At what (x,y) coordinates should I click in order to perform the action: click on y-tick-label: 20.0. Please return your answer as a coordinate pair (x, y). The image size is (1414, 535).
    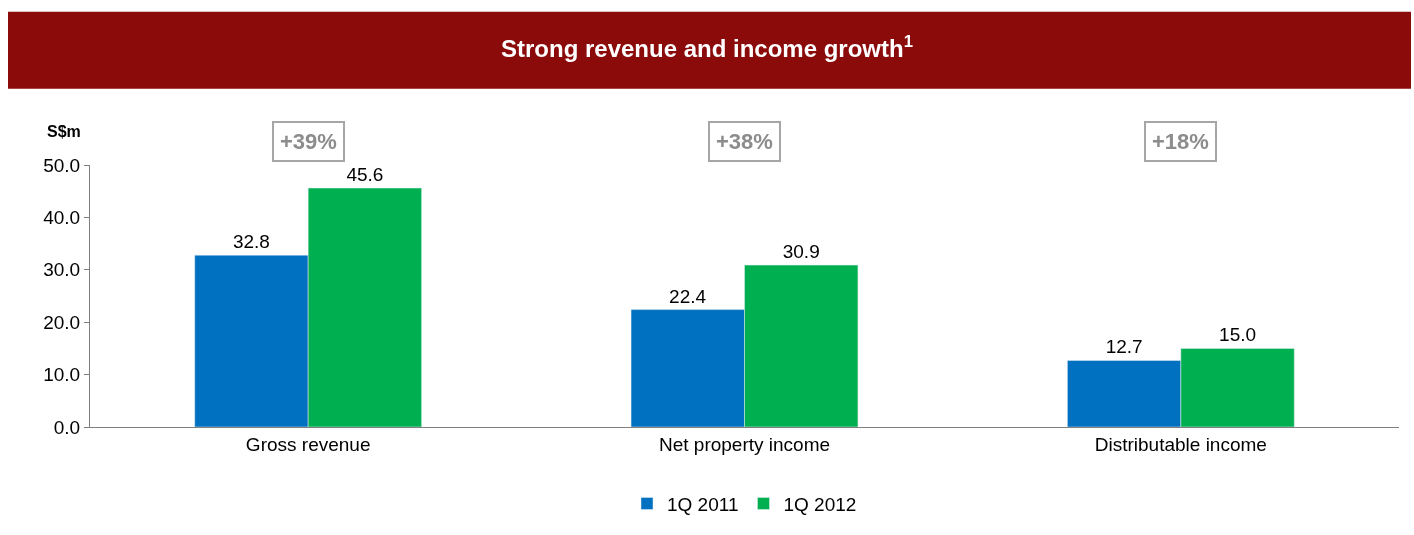
    Looking at the image, I should click on (62, 322).